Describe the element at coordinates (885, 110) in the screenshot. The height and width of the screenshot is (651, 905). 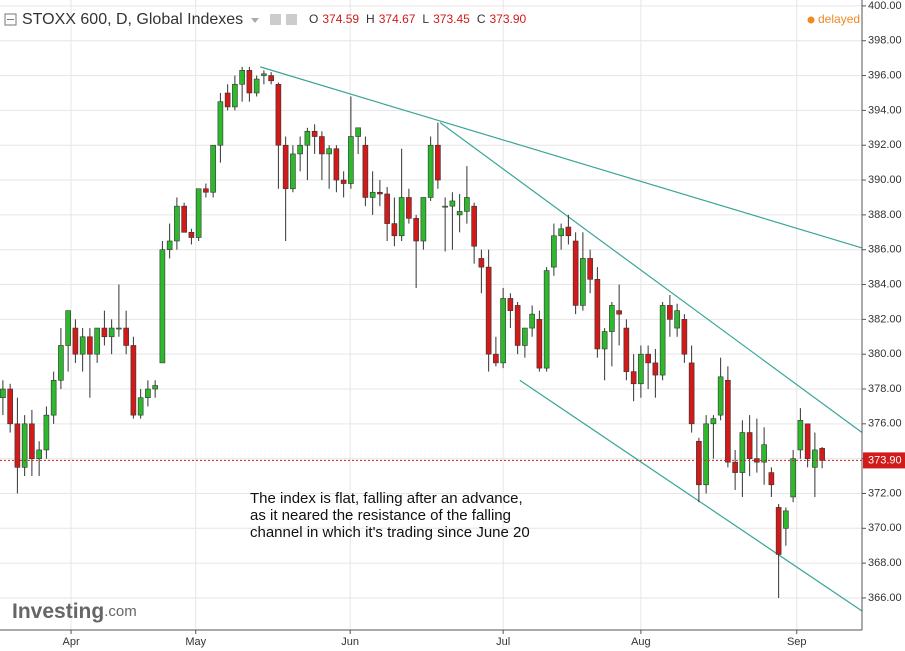
I see `y-tick-label: 394.00` at that location.